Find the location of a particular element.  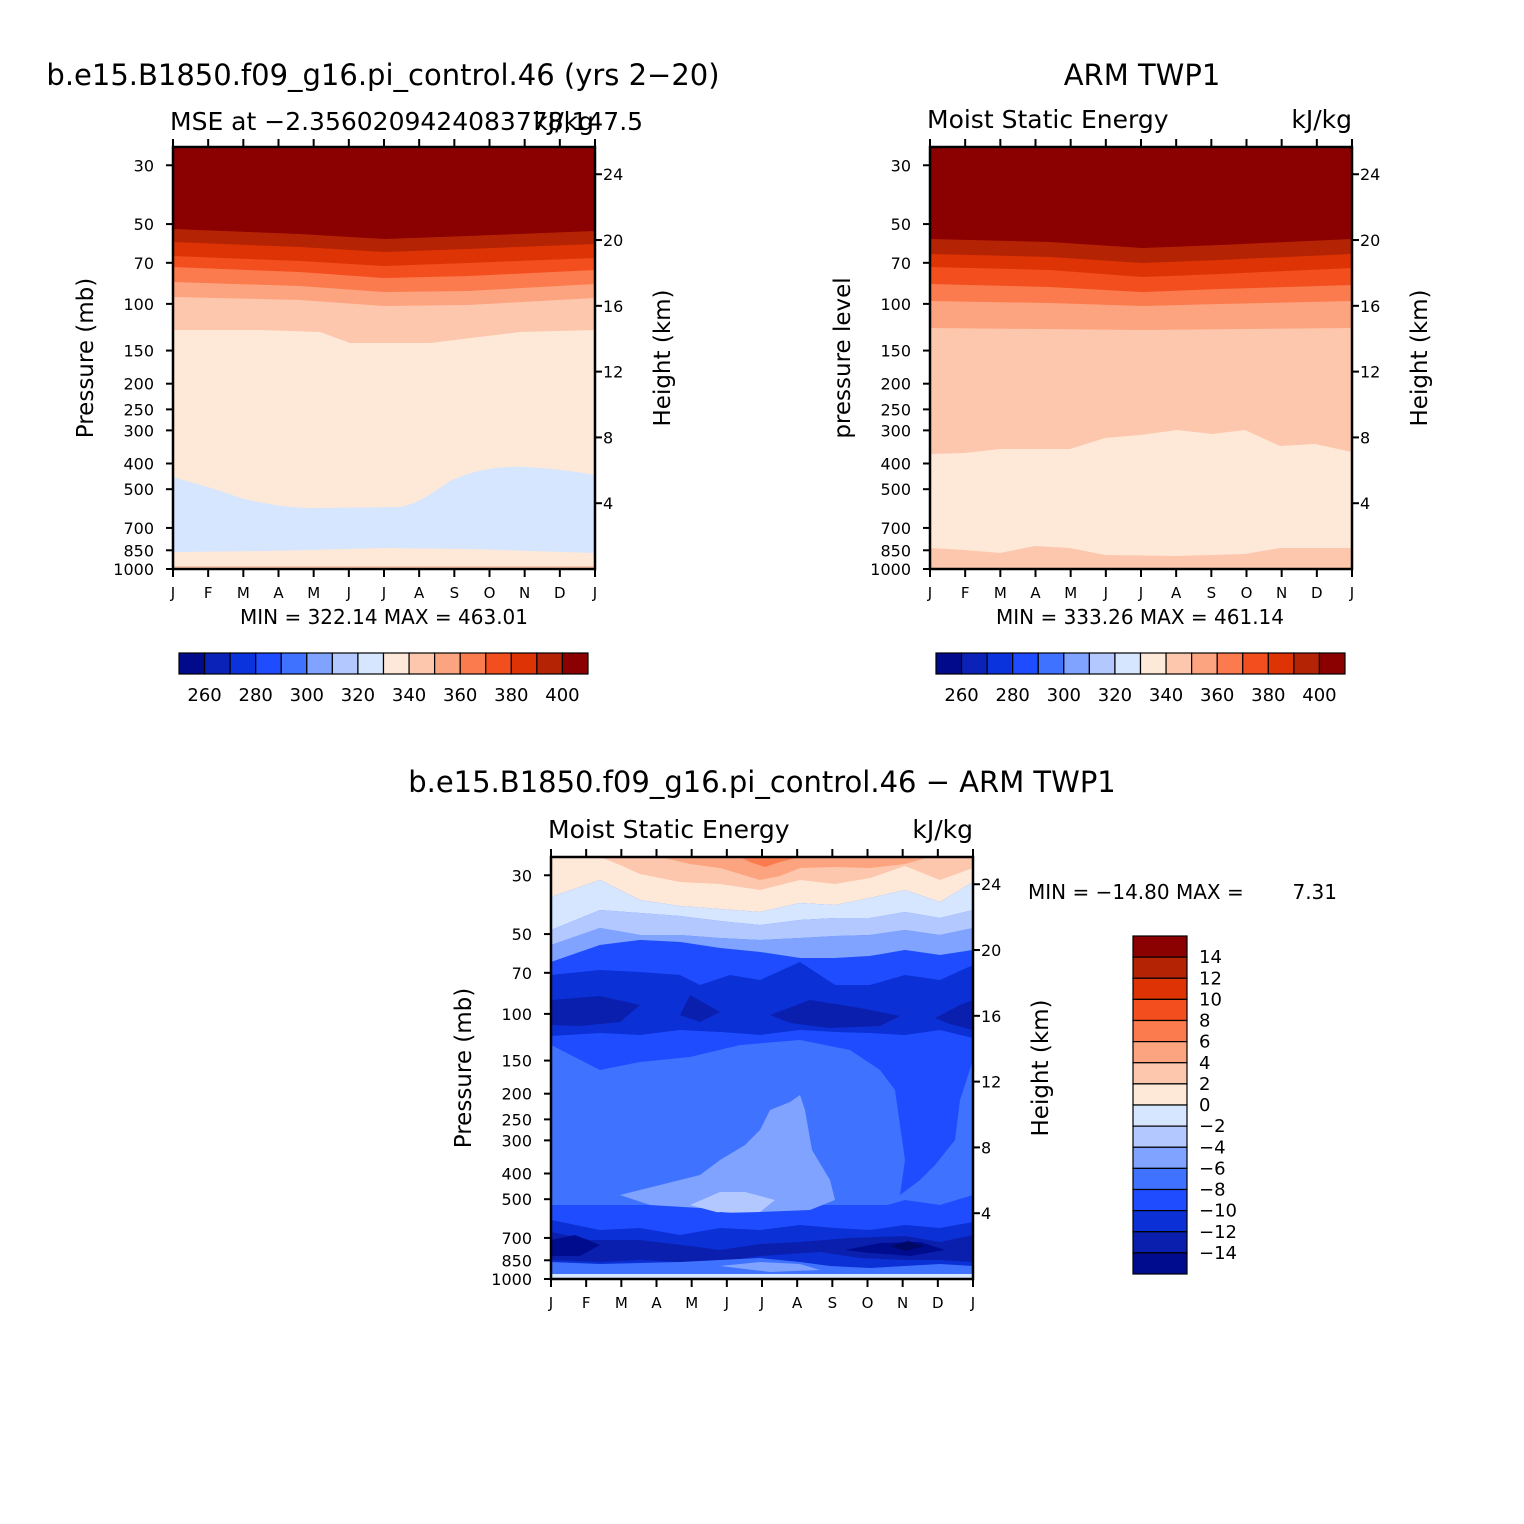

diff-colorbar-label: −12 is located at coordinates (1218, 1232).